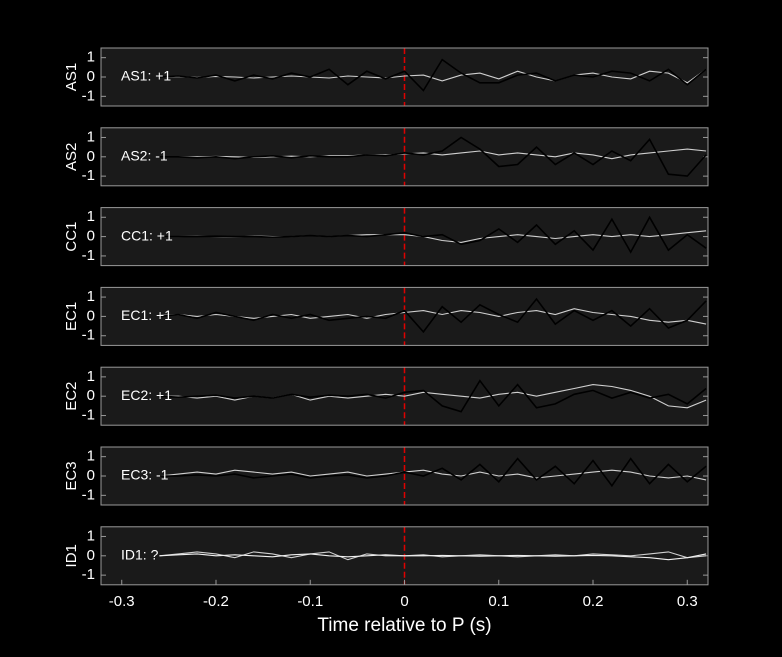 The image size is (782, 657). Describe the element at coordinates (687, 601) in the screenshot. I see `x-tick-label: 0.3` at that location.